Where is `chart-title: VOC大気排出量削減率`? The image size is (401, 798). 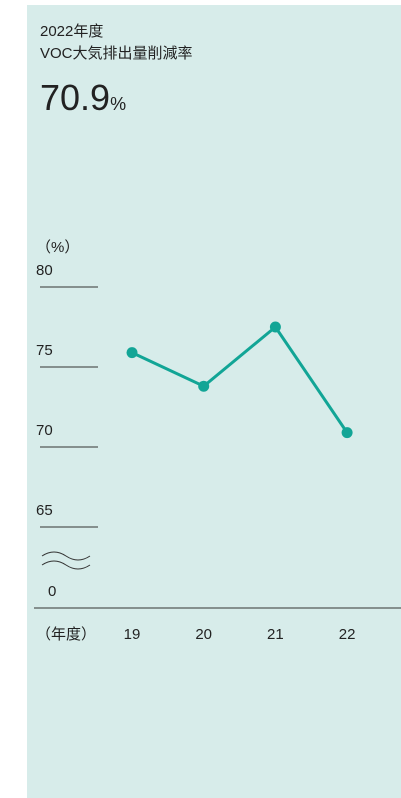 chart-title: VOC大気排出量削減率 is located at coordinates (116, 53).